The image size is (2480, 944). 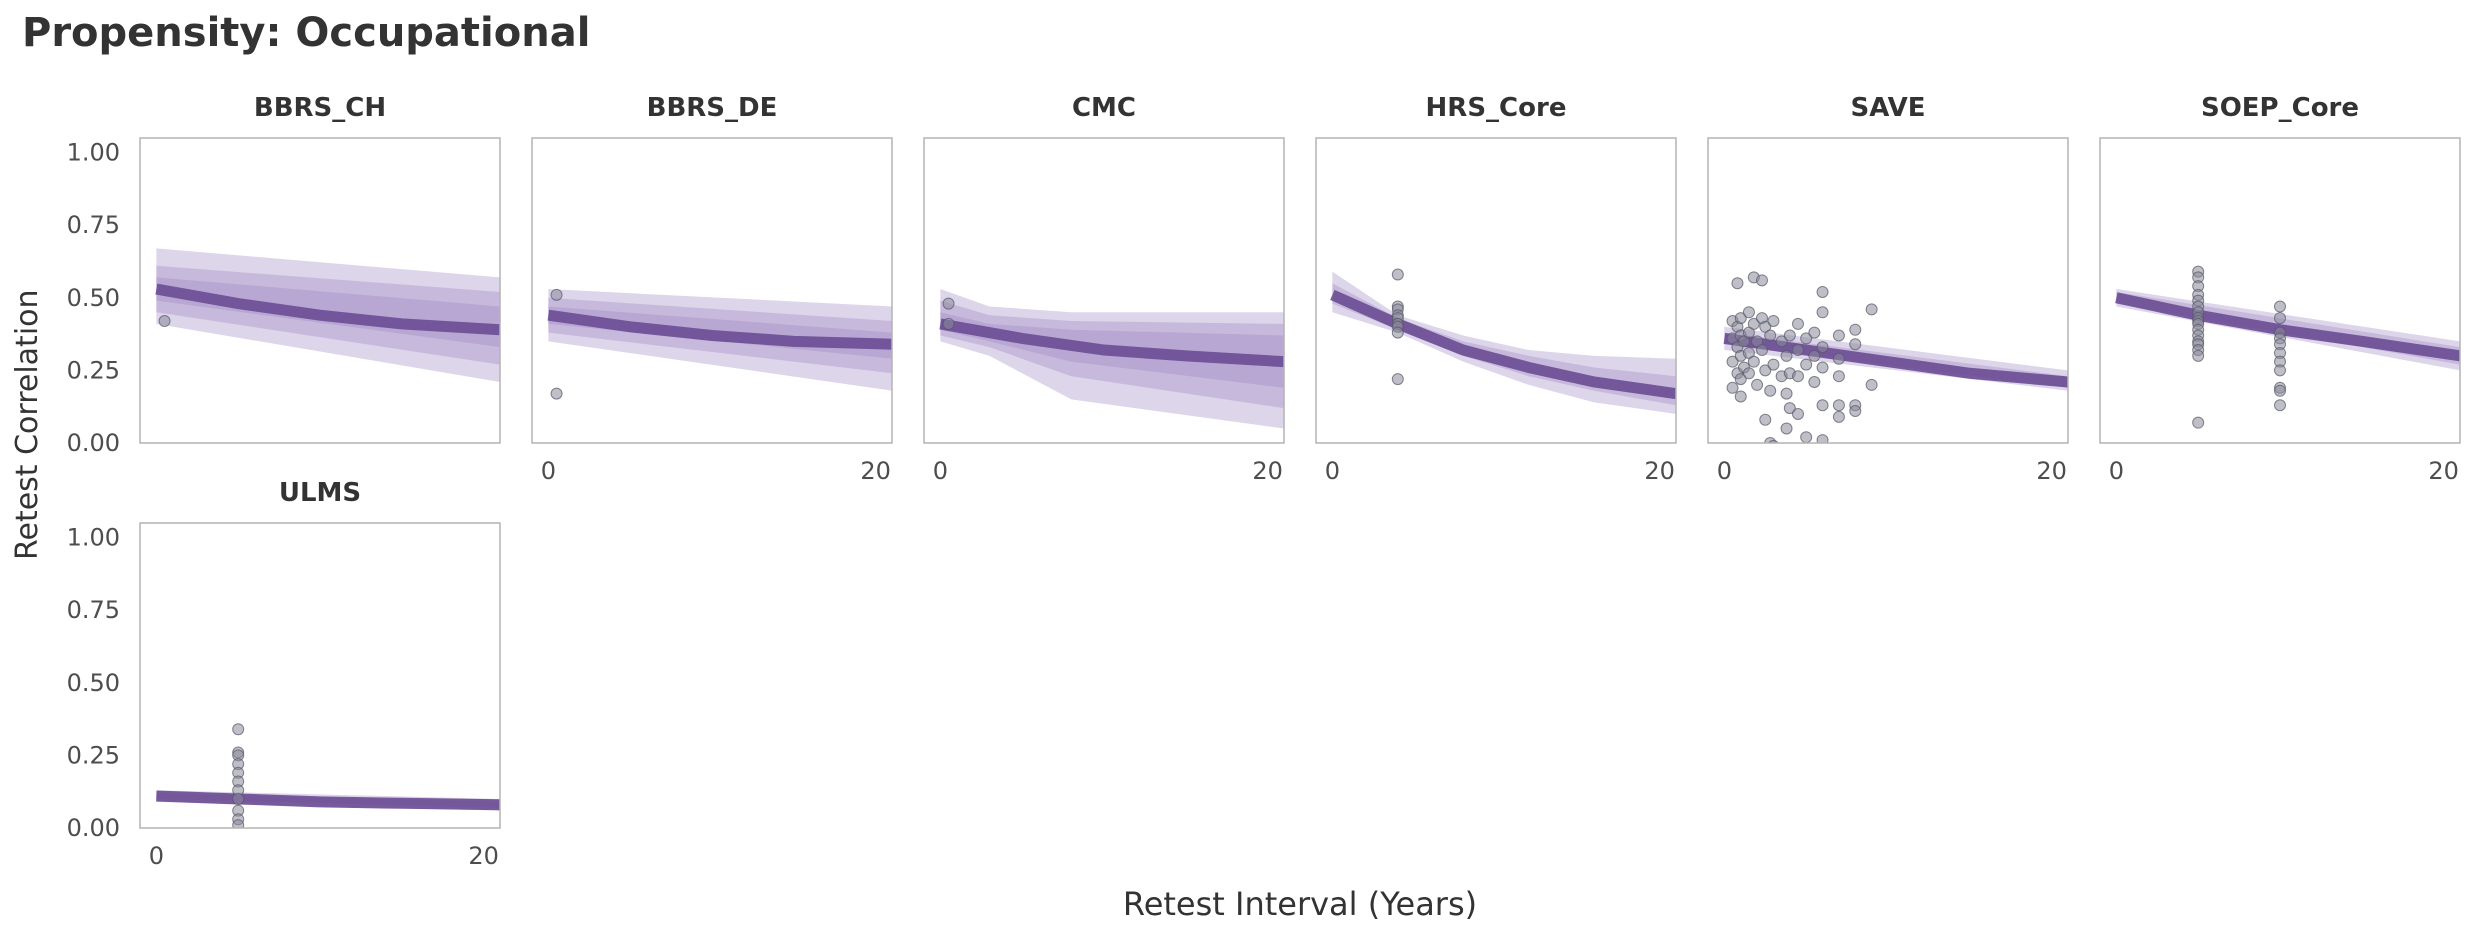 I want to click on facet-label: SAVE, so click(x=1888, y=108).